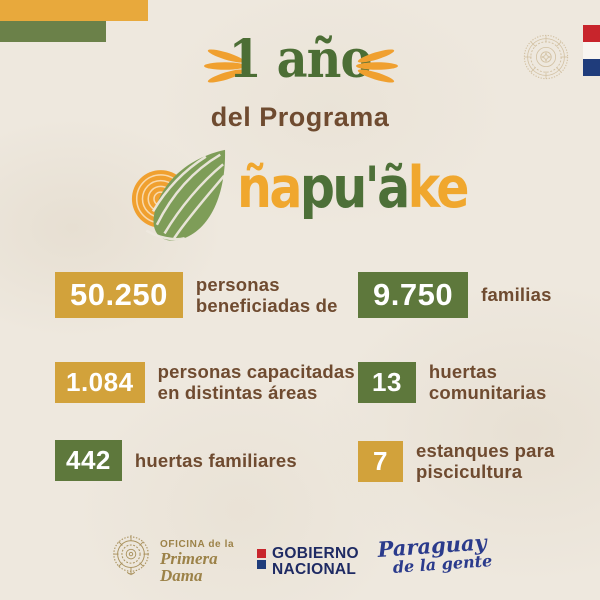  Describe the element at coordinates (315, 553) in the screenshot. I see `gobierno-line1: GOBIERNO` at that location.